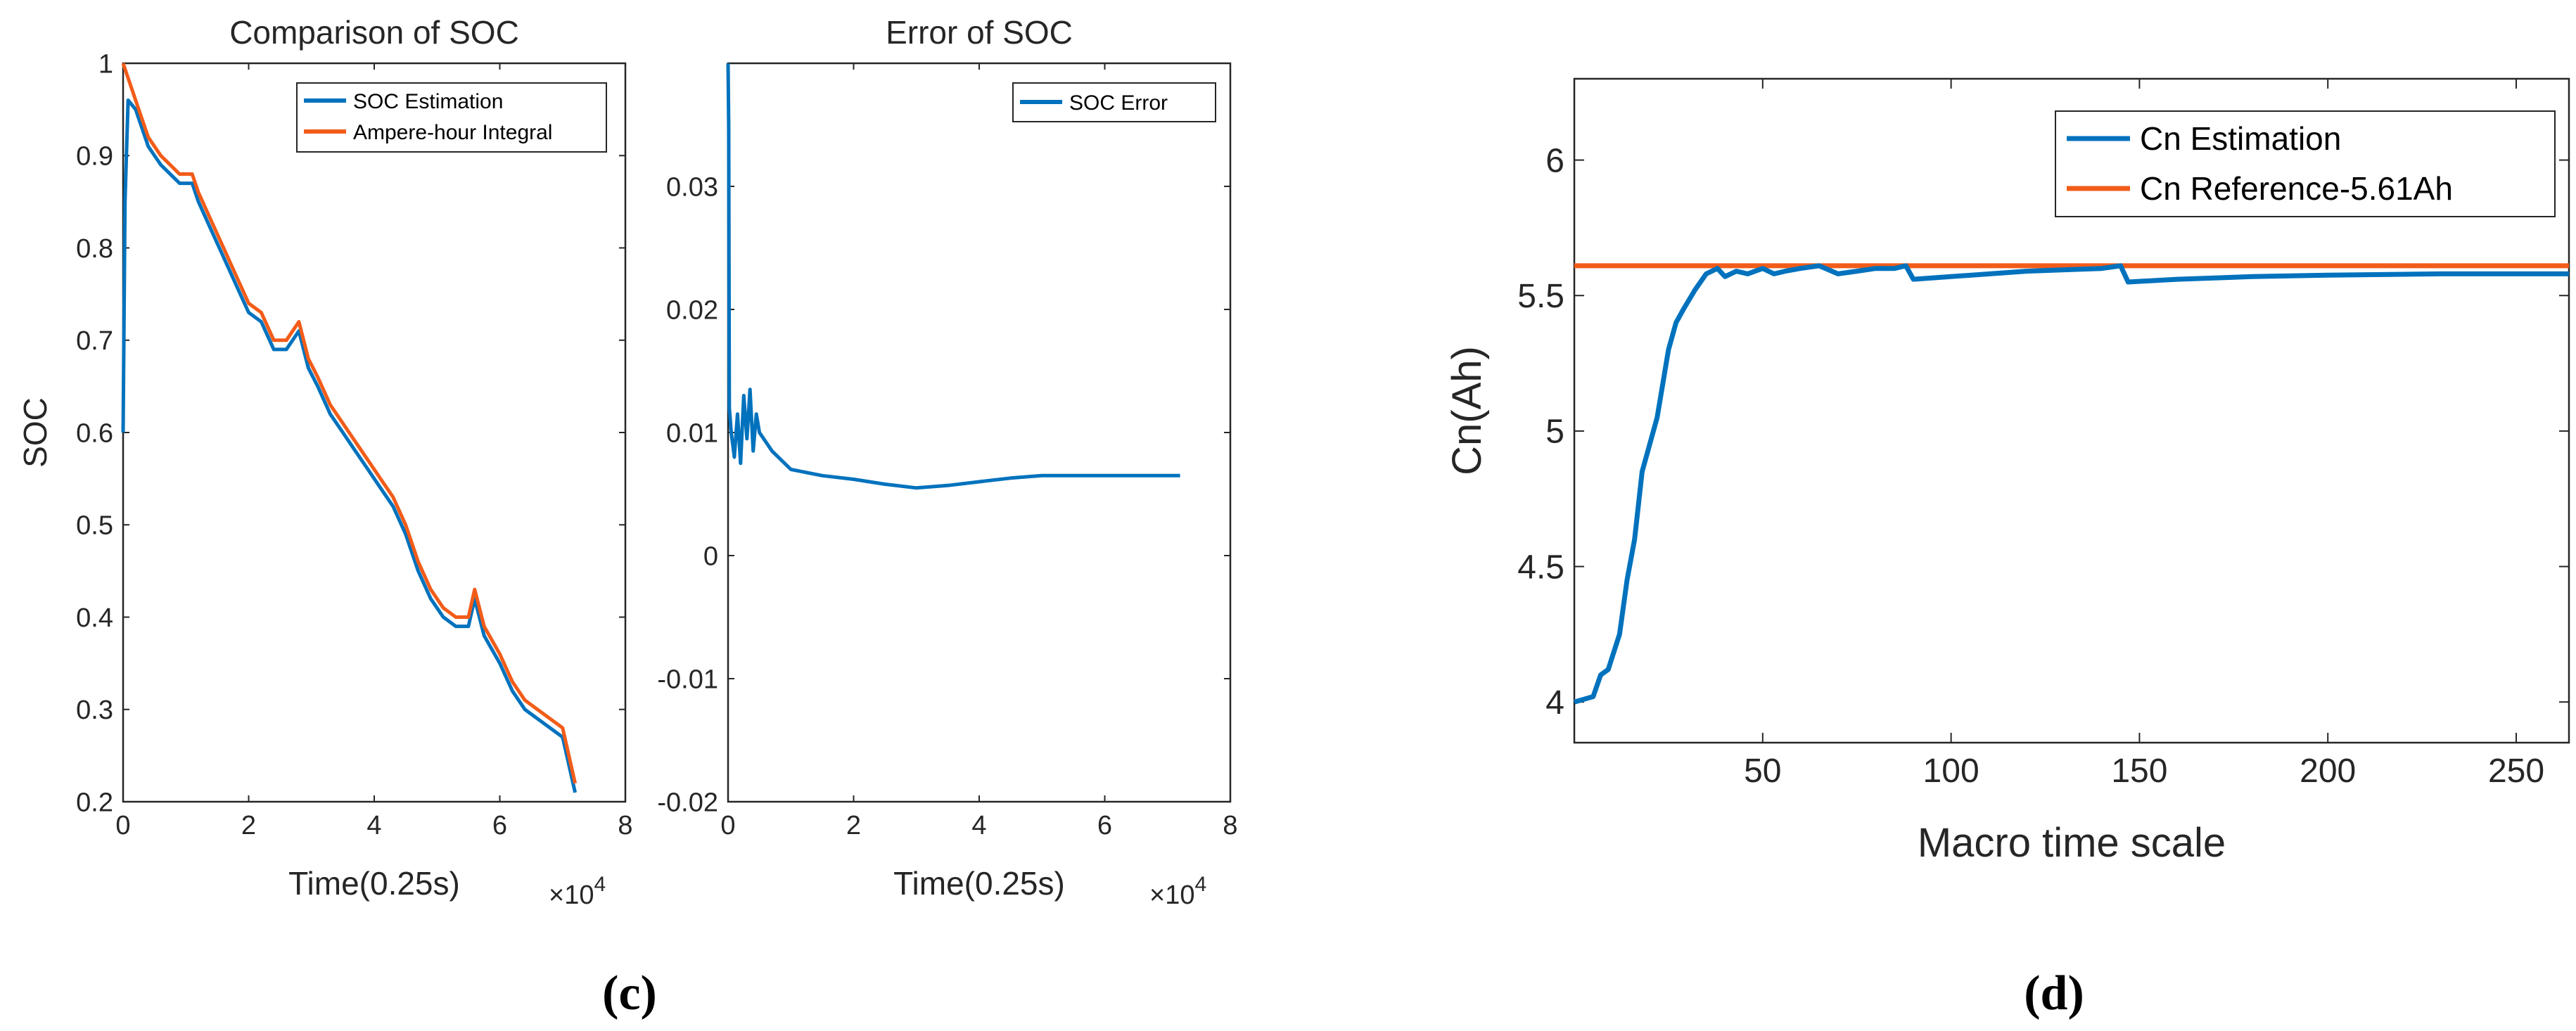 This screenshot has height=1031, width=2576. I want to click on y-tick-label: -0.01, so click(687, 679).